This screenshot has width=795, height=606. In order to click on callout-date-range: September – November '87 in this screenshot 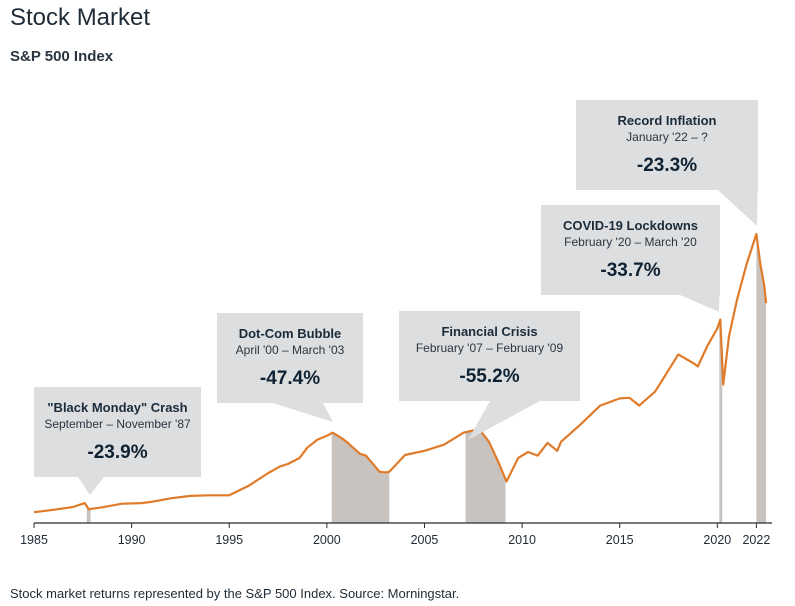, I will do `click(117, 424)`.